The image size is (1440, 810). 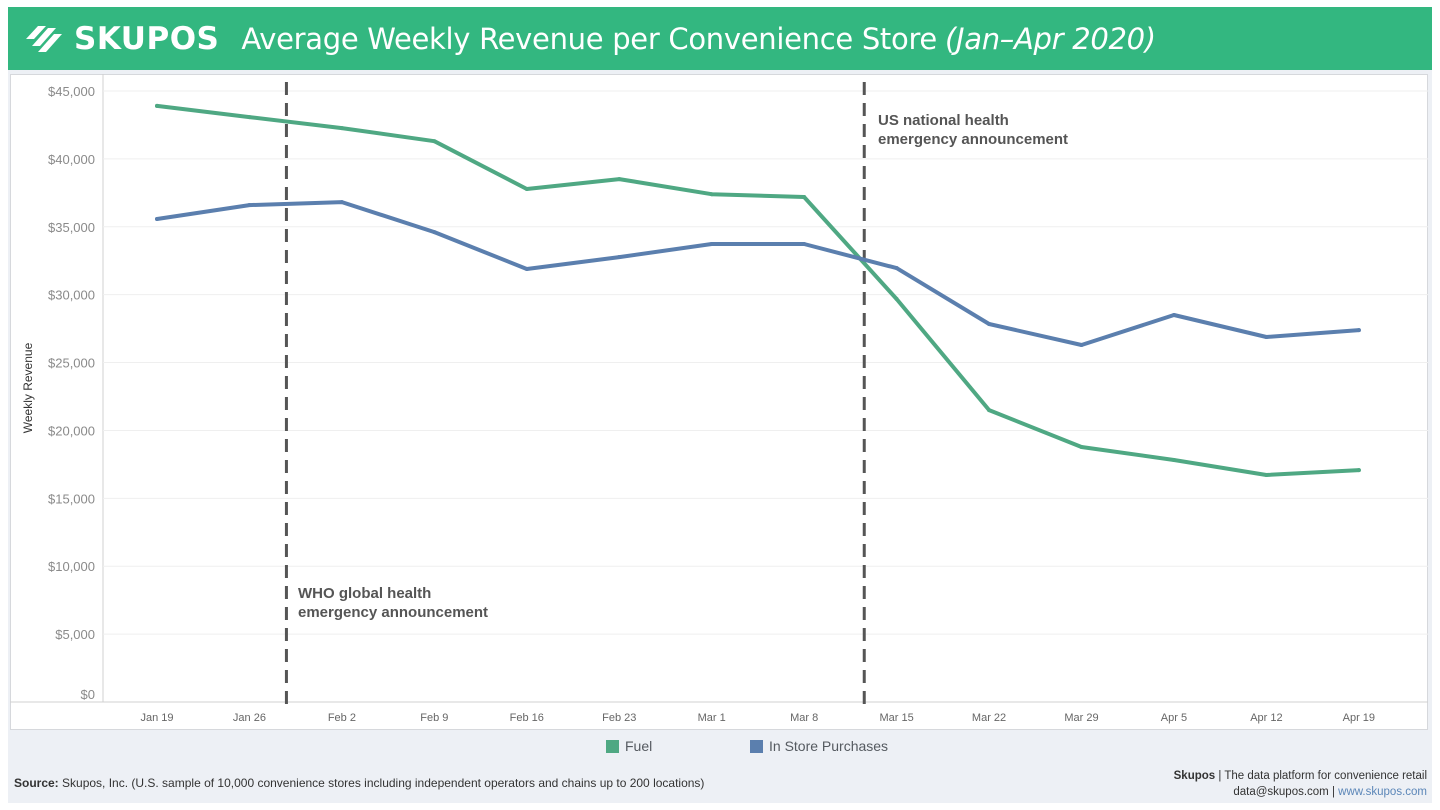 What do you see at coordinates (71, 498) in the screenshot?
I see `y-tick-label: $15,000` at bounding box center [71, 498].